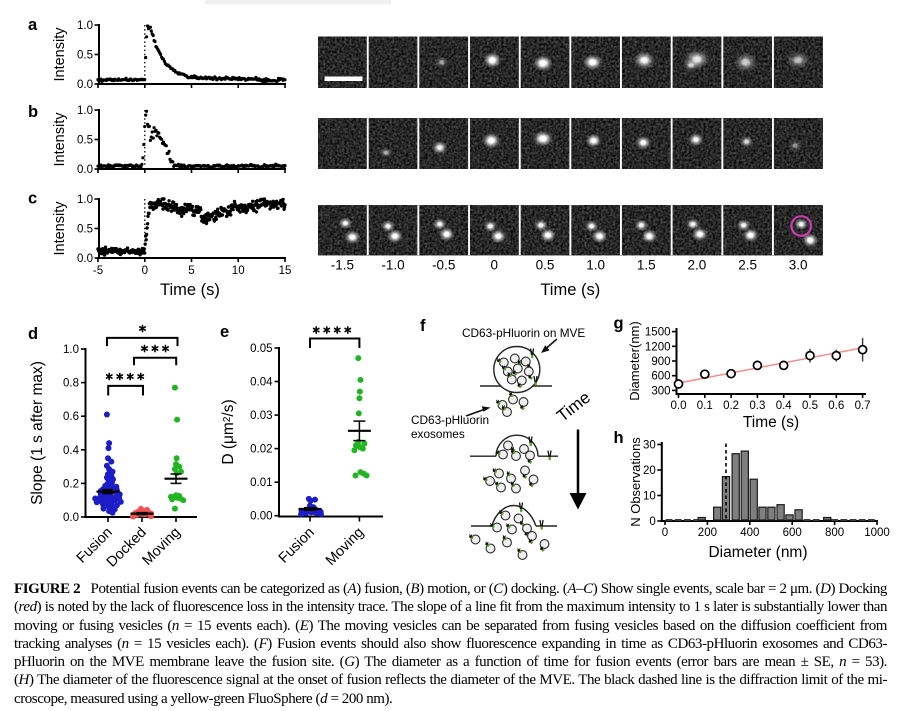  What do you see at coordinates (697, 265) in the screenshot?
I see `svg-text: 2.0` at bounding box center [697, 265].